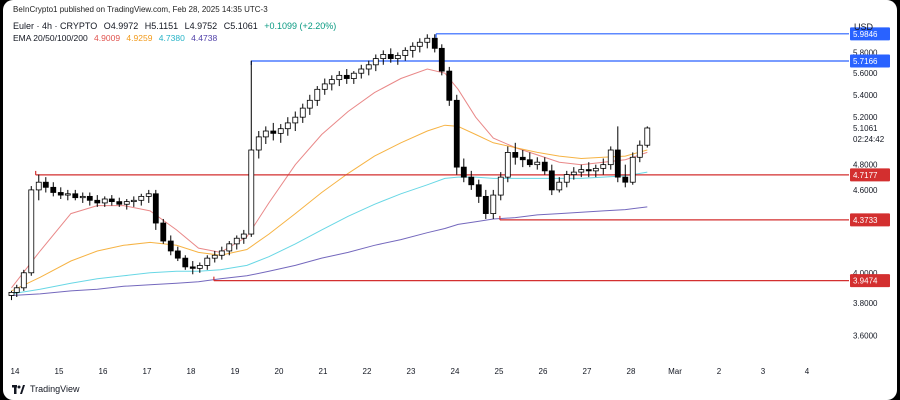  I want to click on x-tick-label: 25, so click(499, 371).